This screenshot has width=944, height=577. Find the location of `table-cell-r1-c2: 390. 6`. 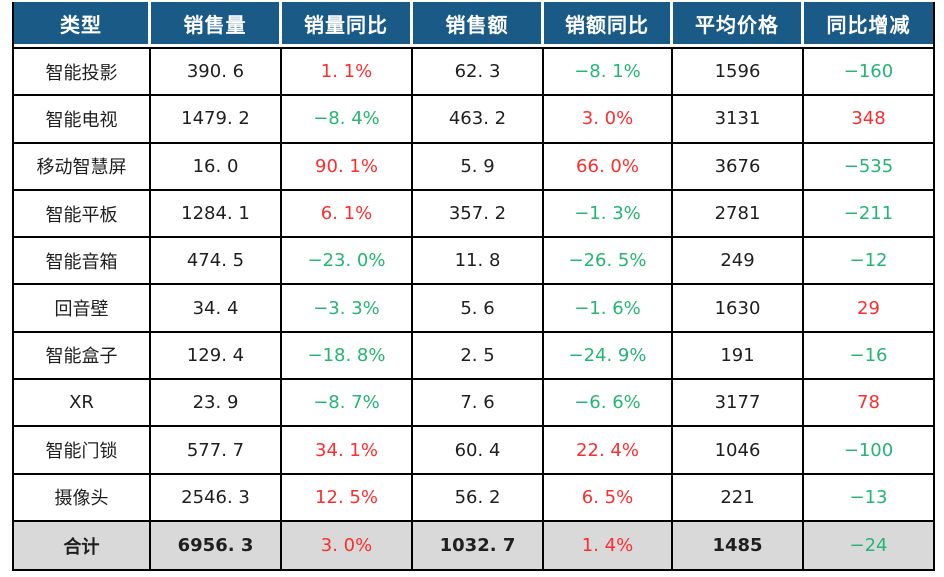

table-cell-r1-c2: 390. 6 is located at coordinates (216, 73).